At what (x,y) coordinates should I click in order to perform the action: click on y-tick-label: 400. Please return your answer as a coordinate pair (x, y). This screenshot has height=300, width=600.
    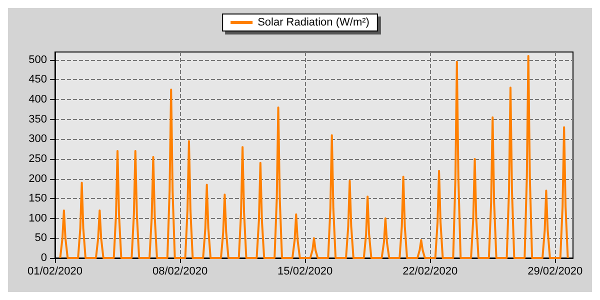
    Looking at the image, I should click on (37, 100).